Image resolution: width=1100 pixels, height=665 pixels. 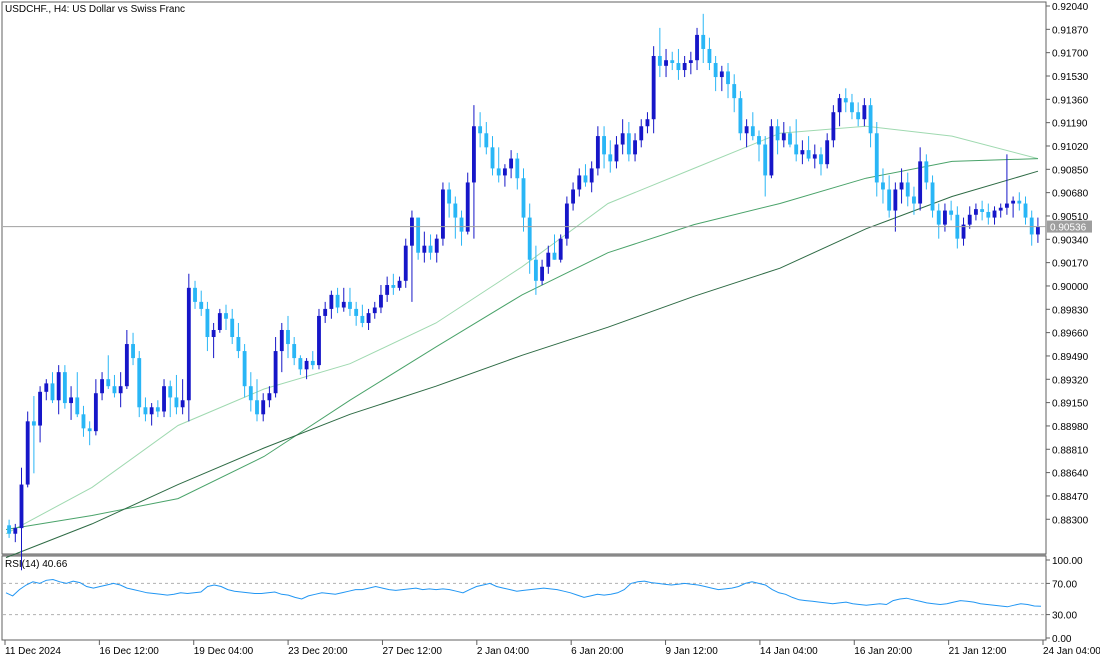 What do you see at coordinates (547, 227) in the screenshot?
I see `current-price-line: 0.90536` at bounding box center [547, 227].